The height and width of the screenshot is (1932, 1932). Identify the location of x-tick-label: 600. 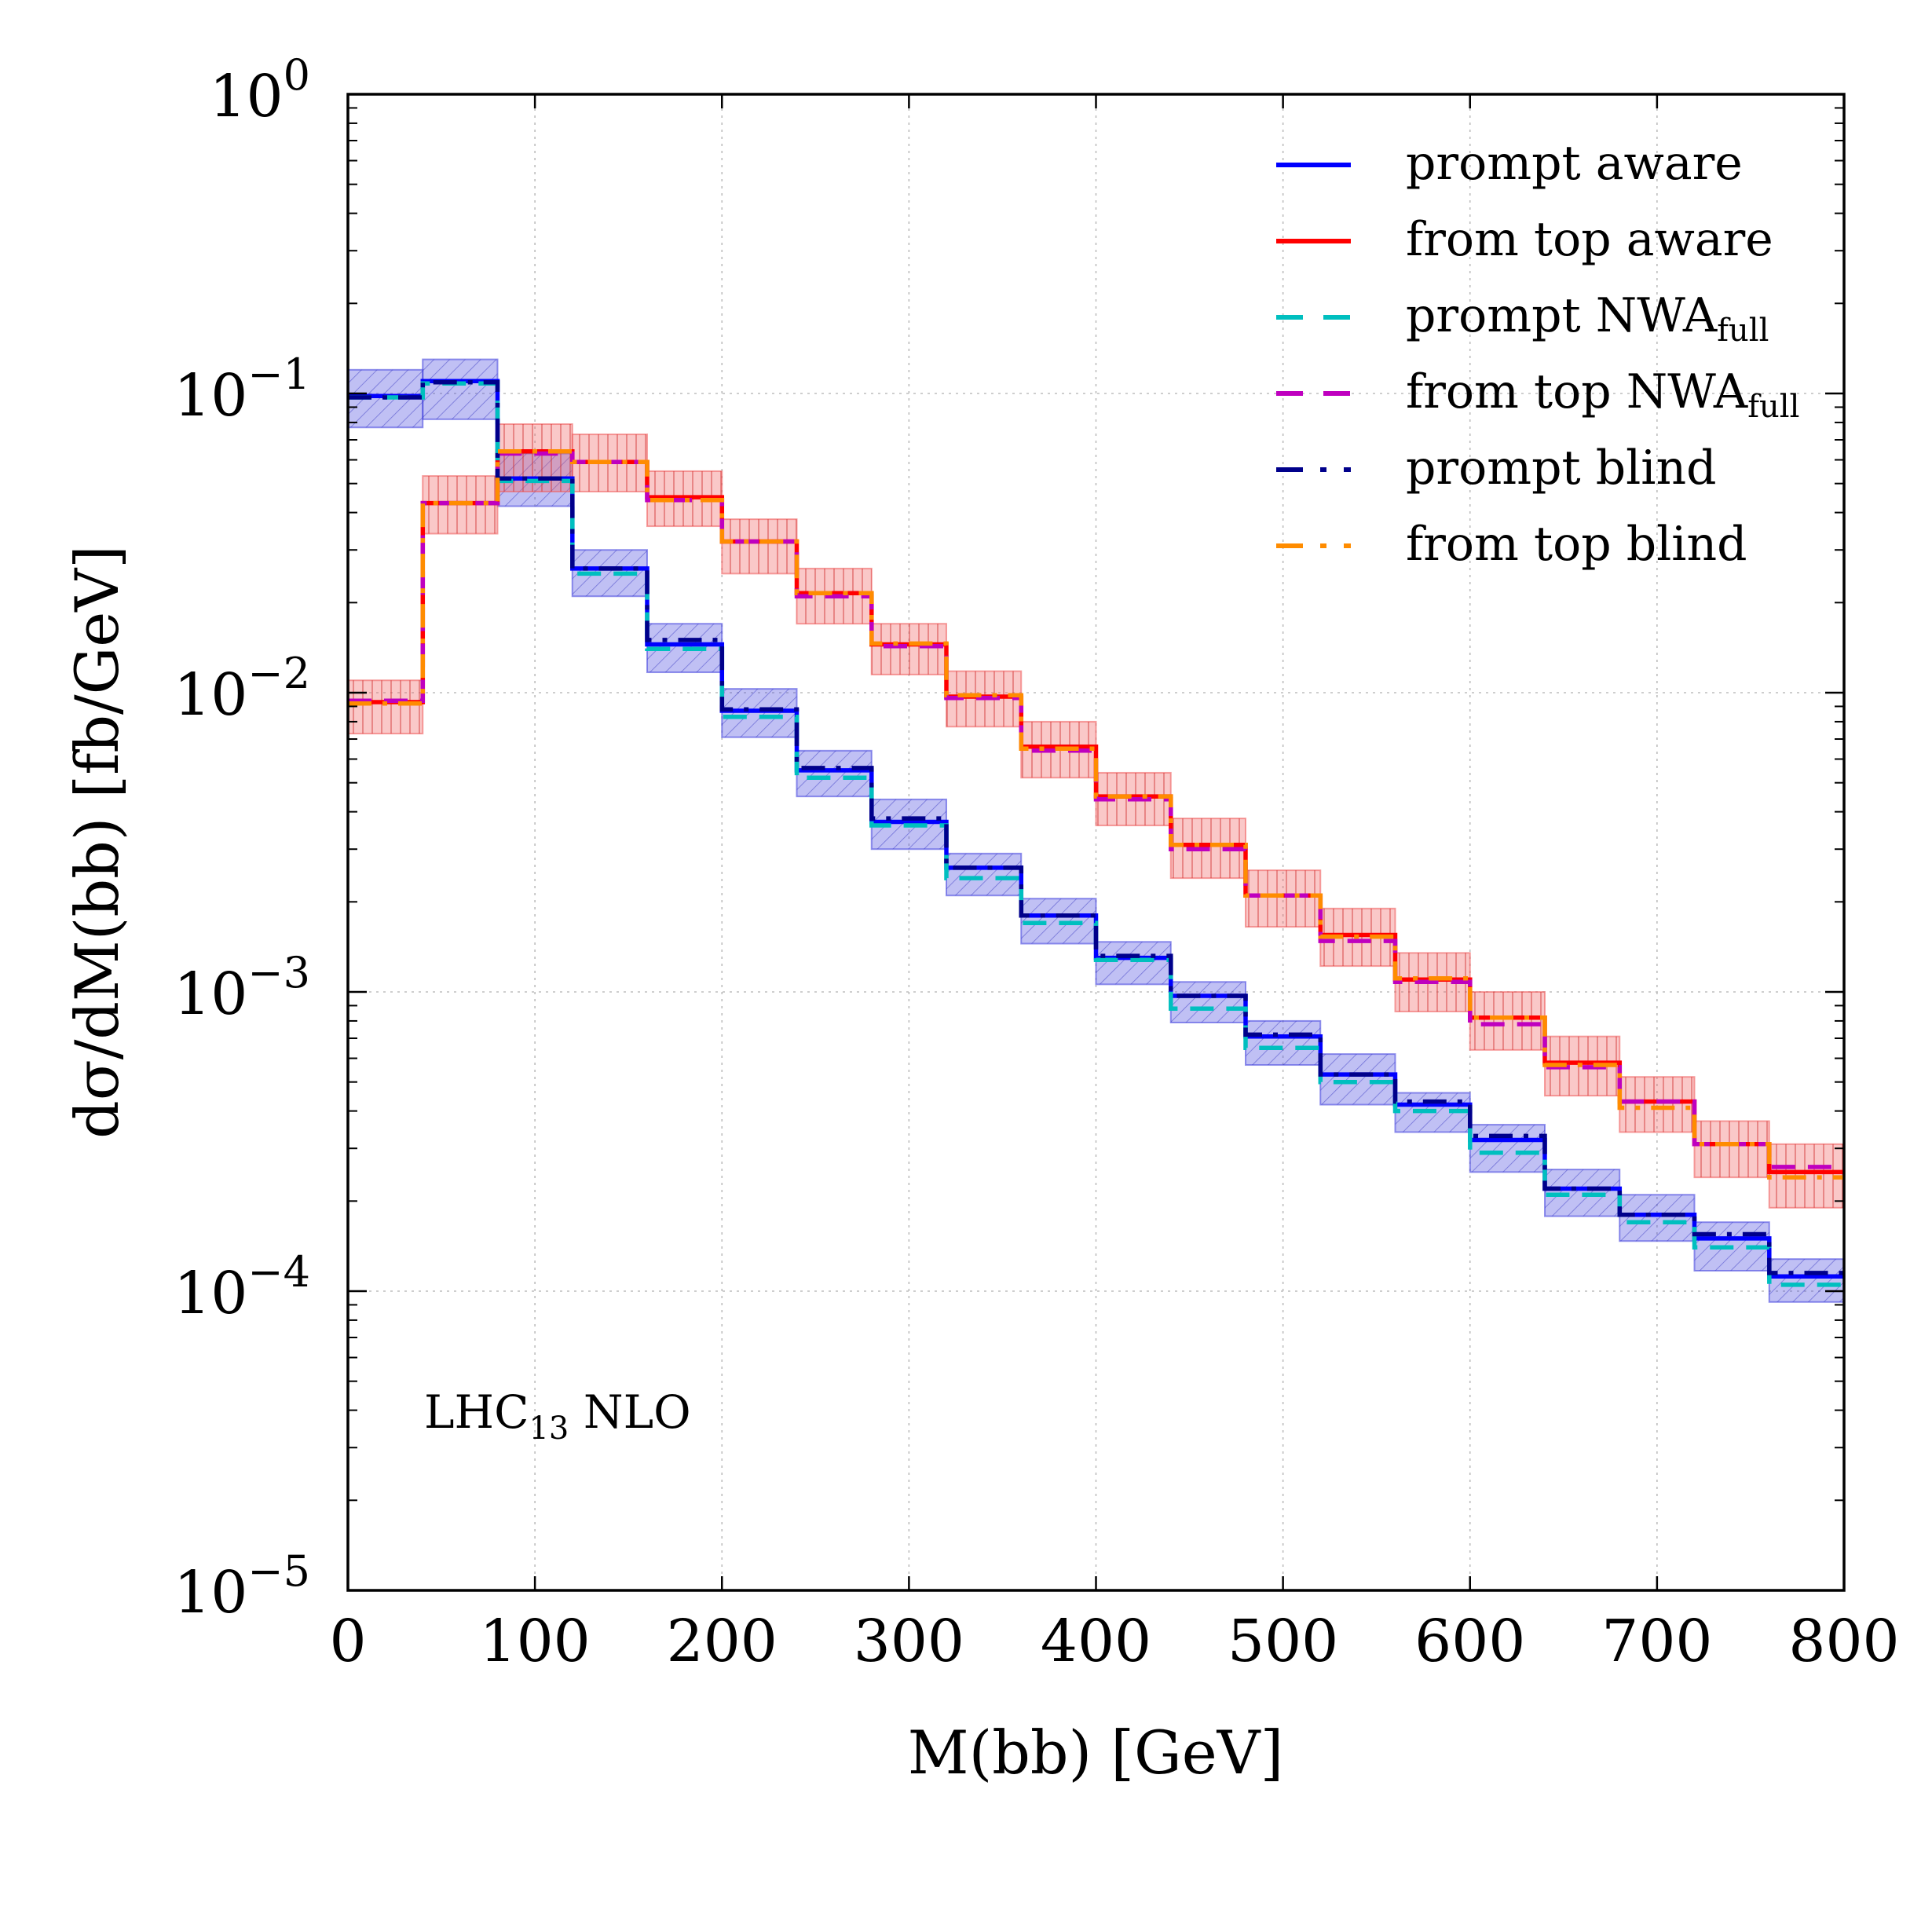
(1470, 1642).